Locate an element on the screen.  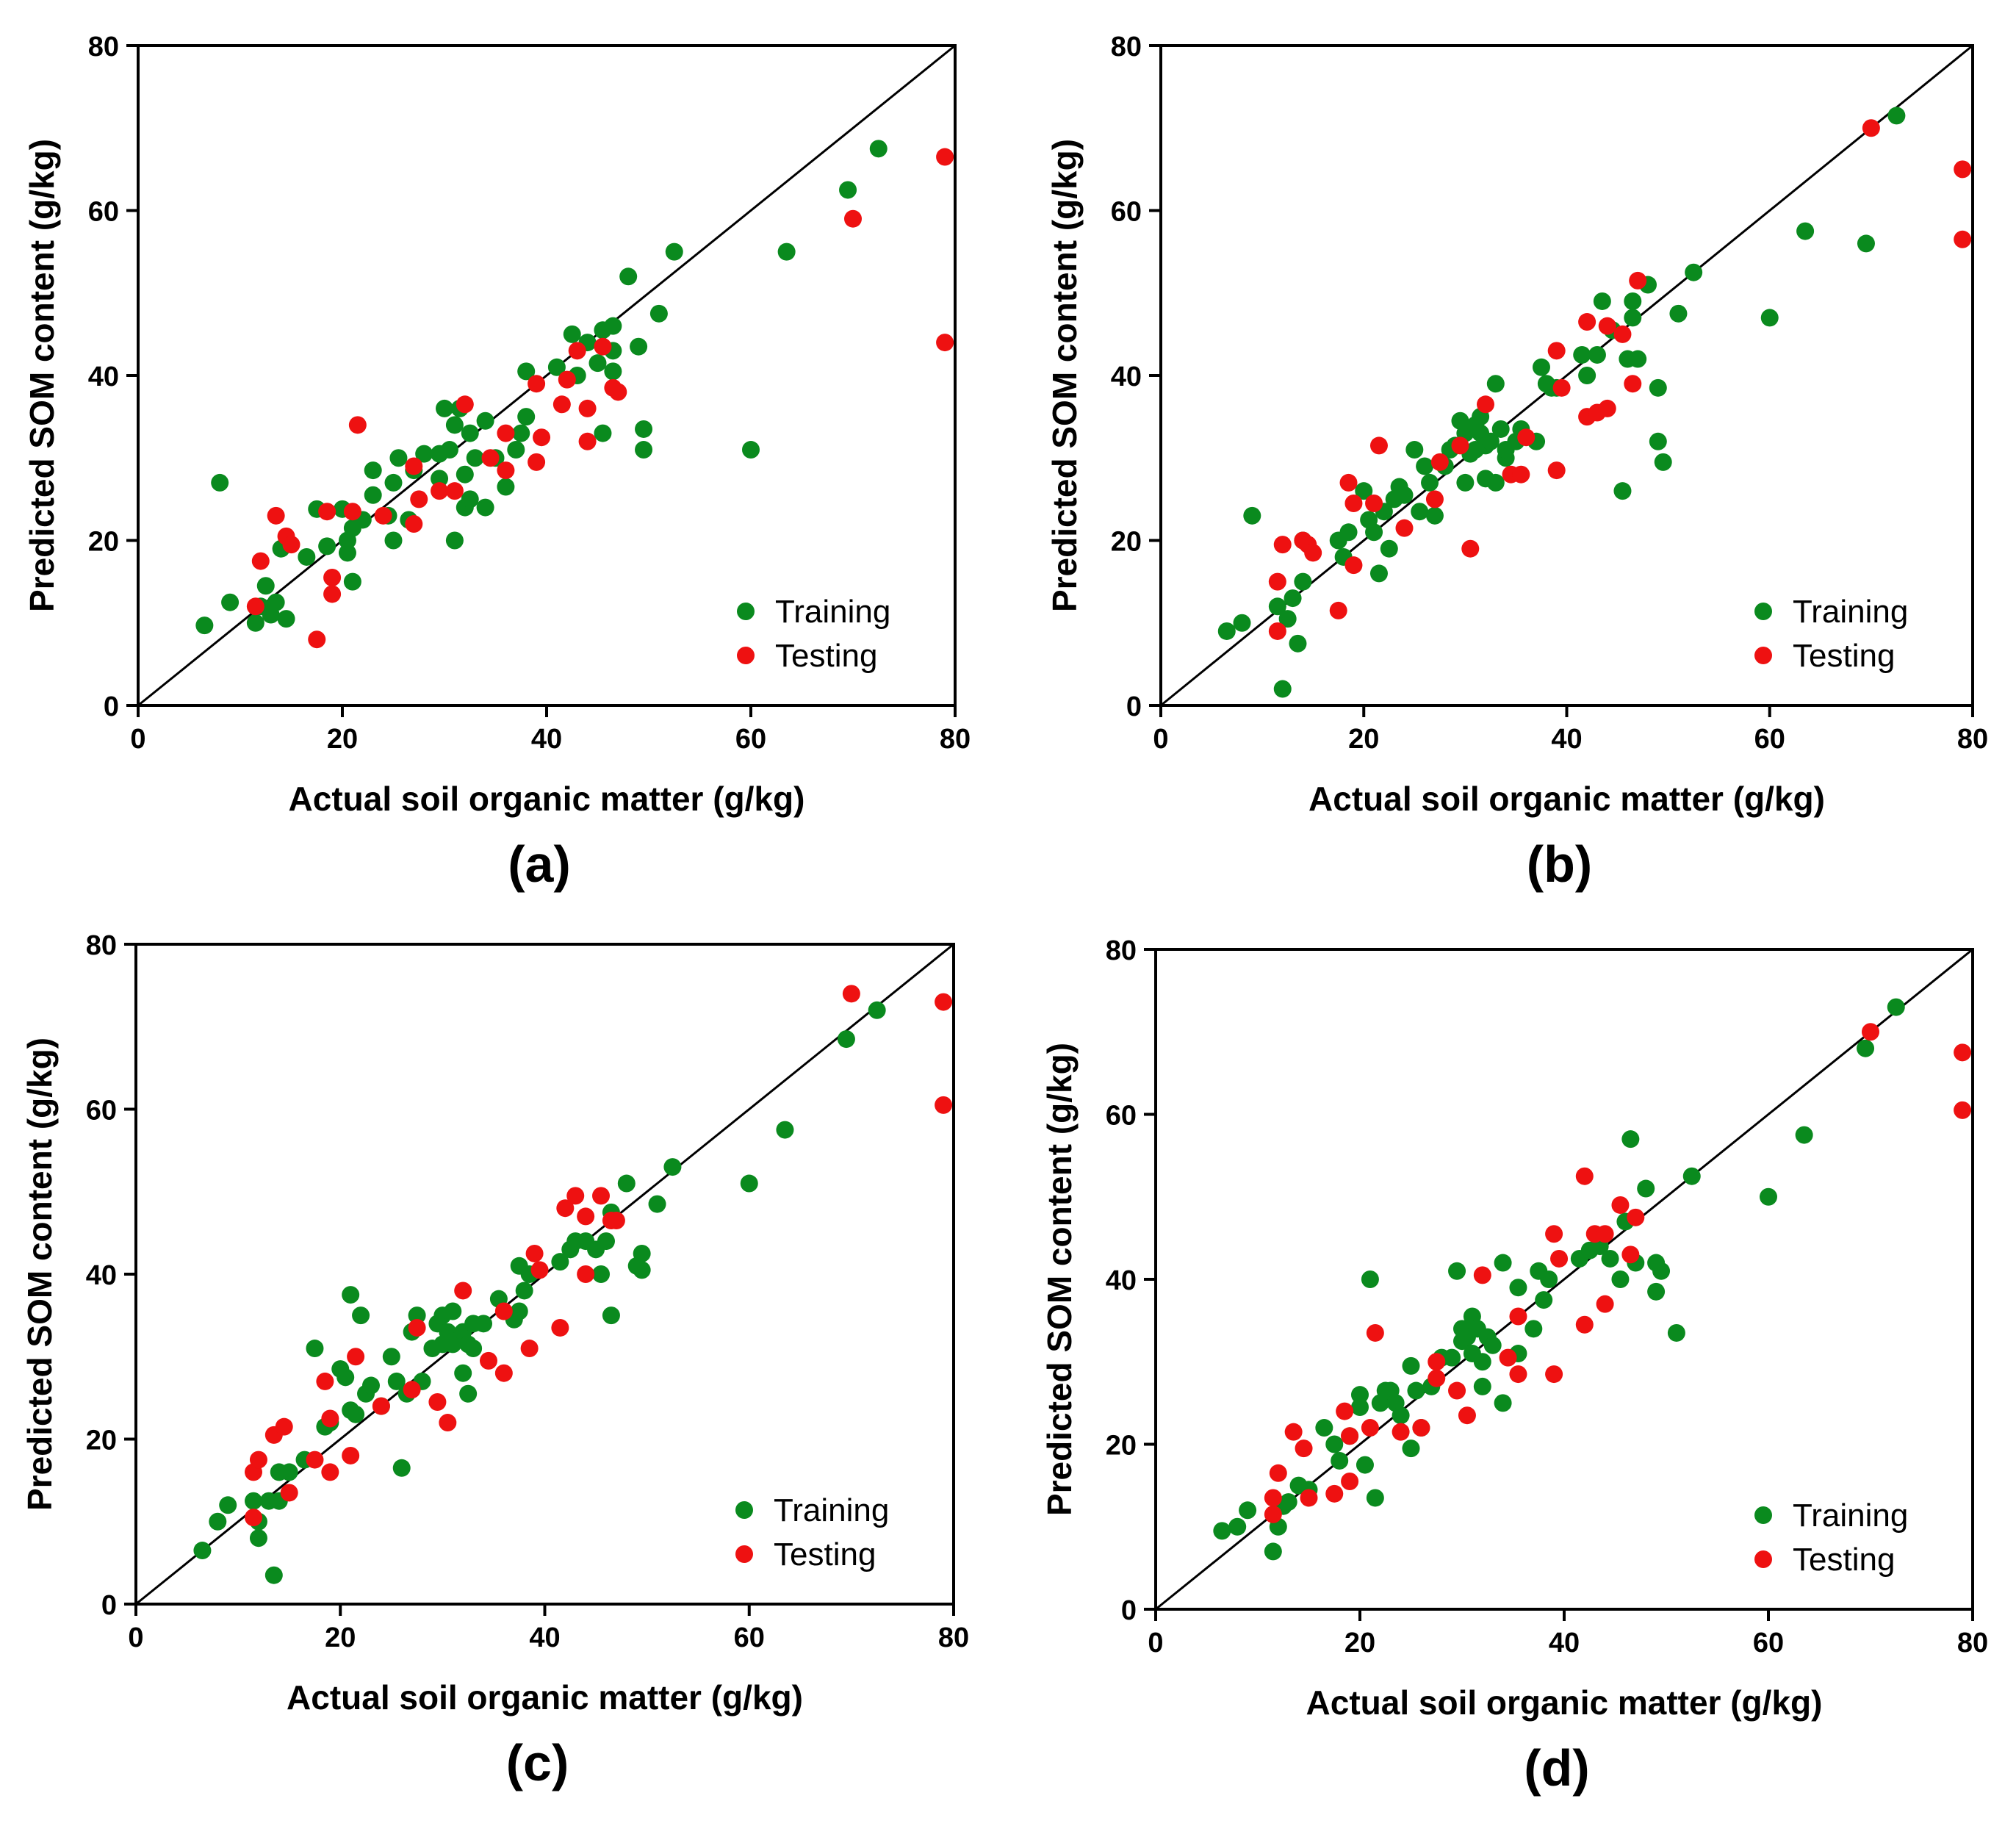
x-tick-label: 0 is located at coordinates (1161, 739).